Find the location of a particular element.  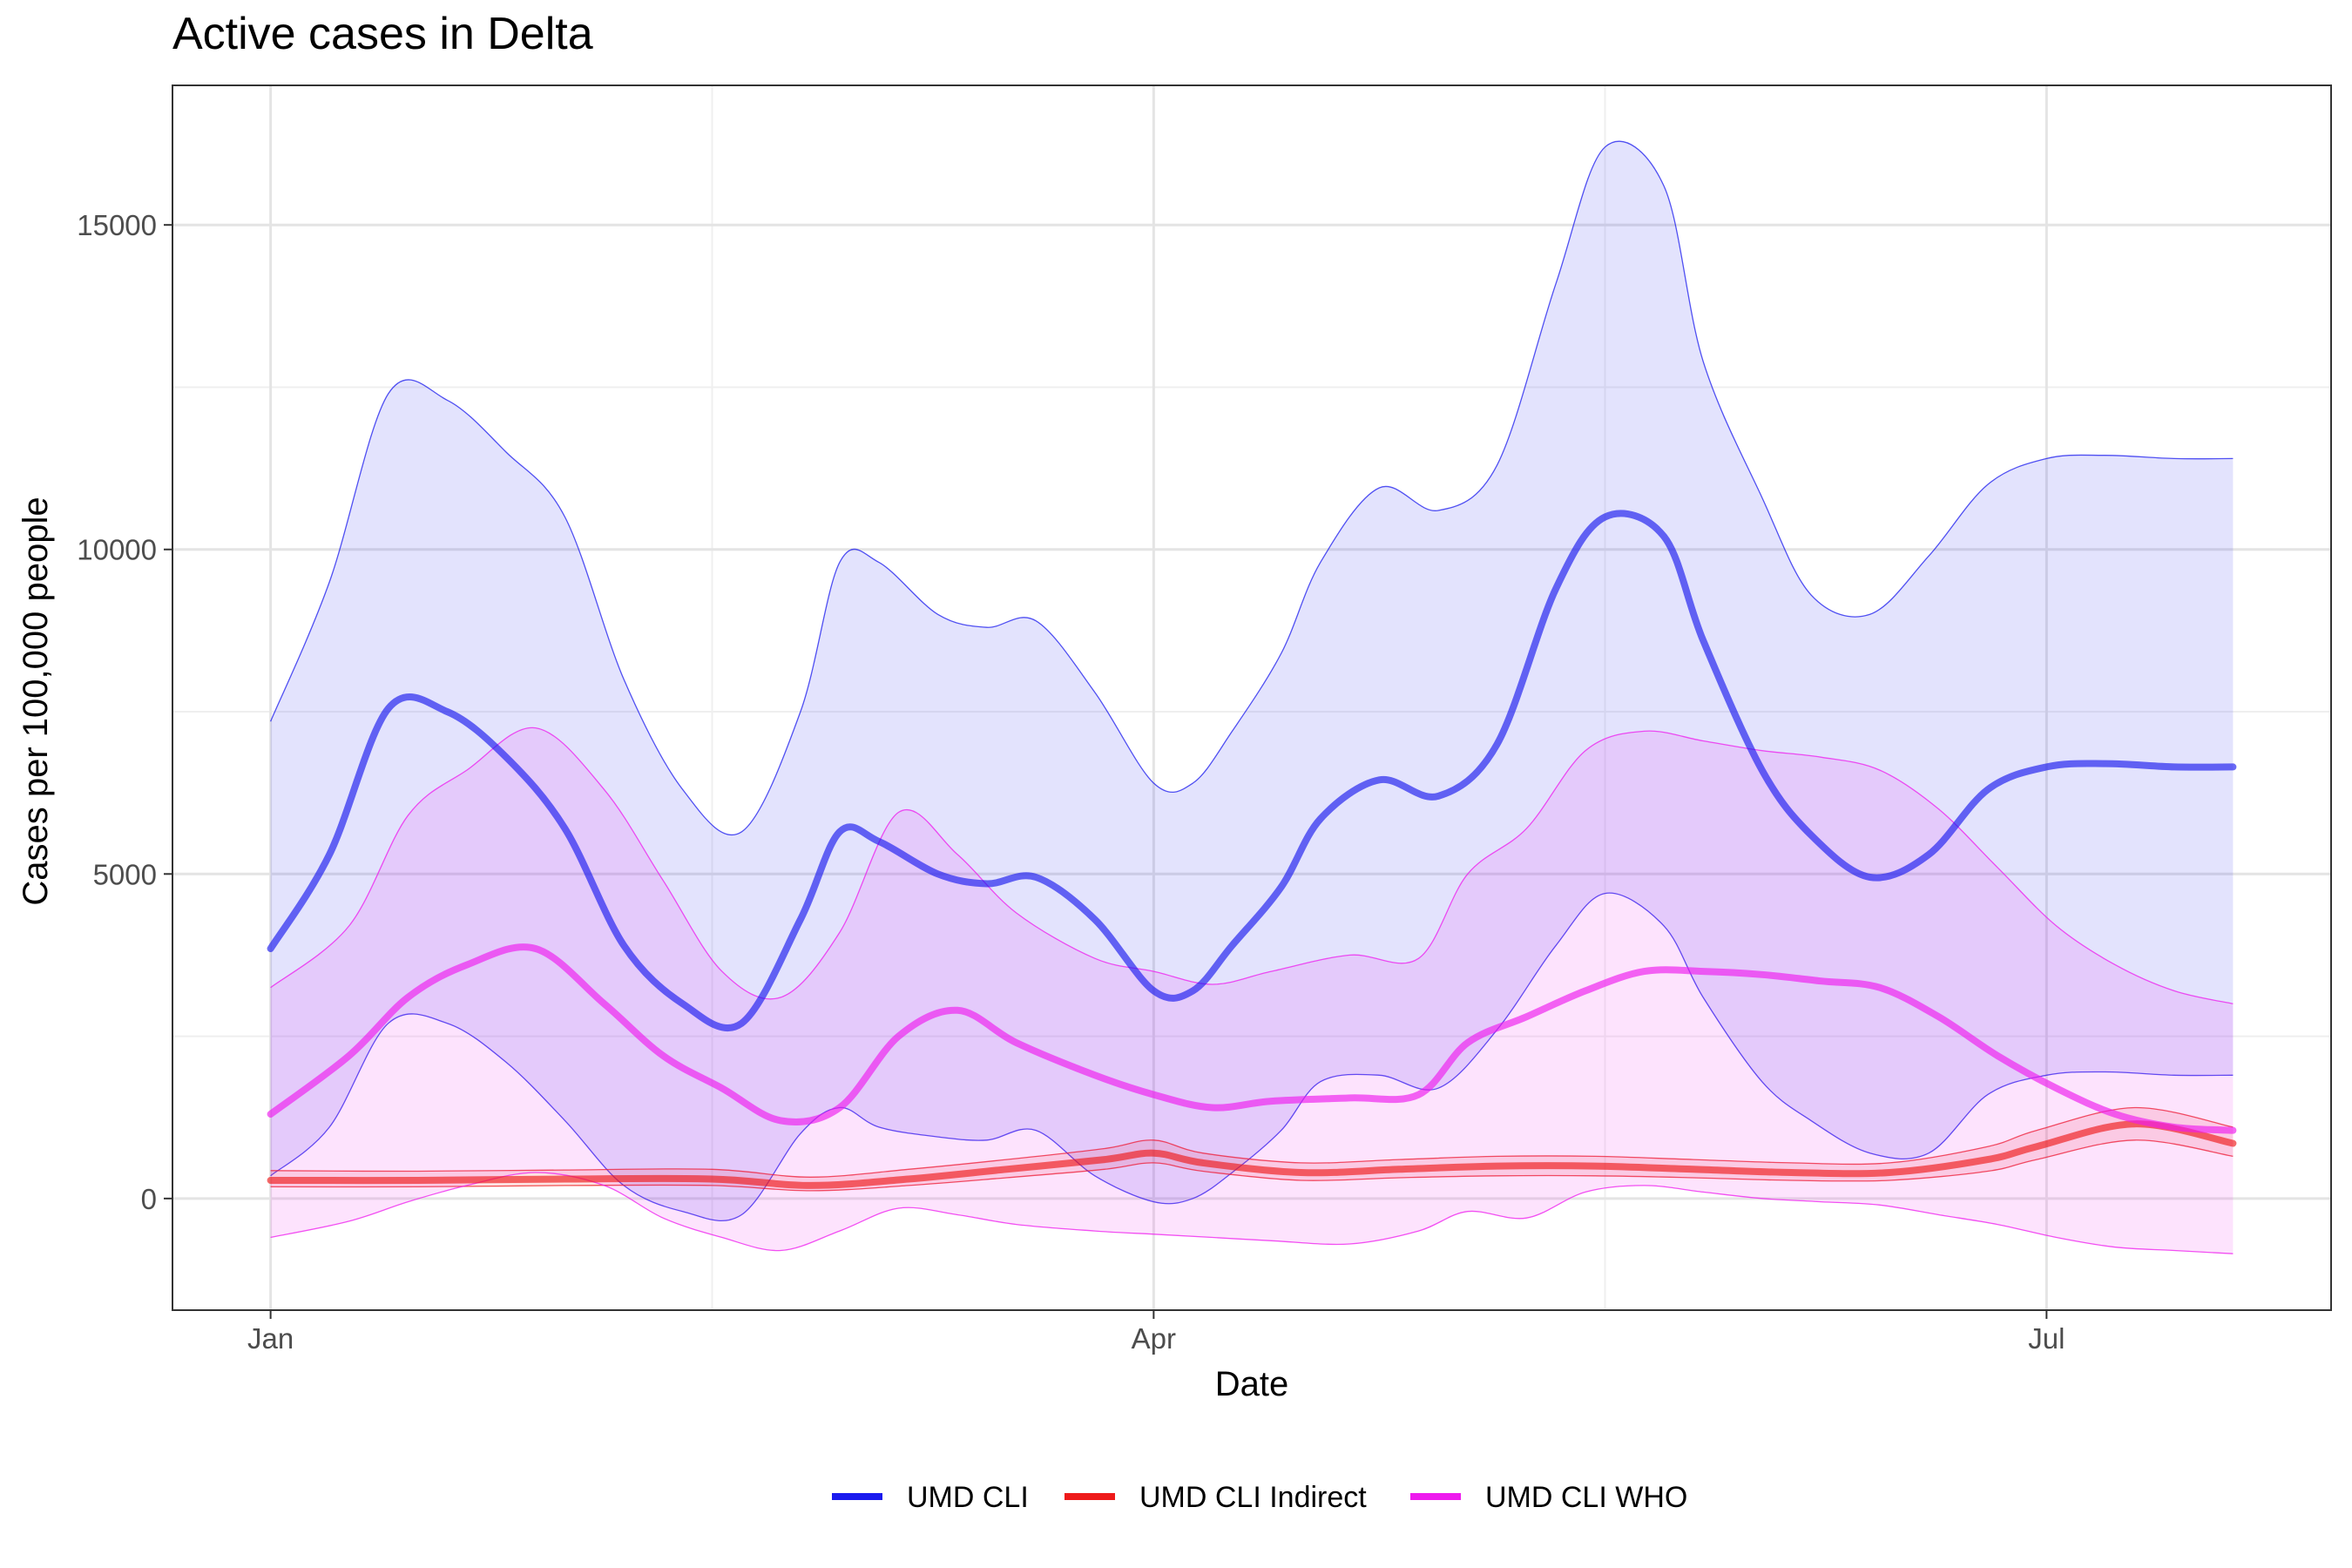

y-tick-label: 5000 is located at coordinates (125, 874).